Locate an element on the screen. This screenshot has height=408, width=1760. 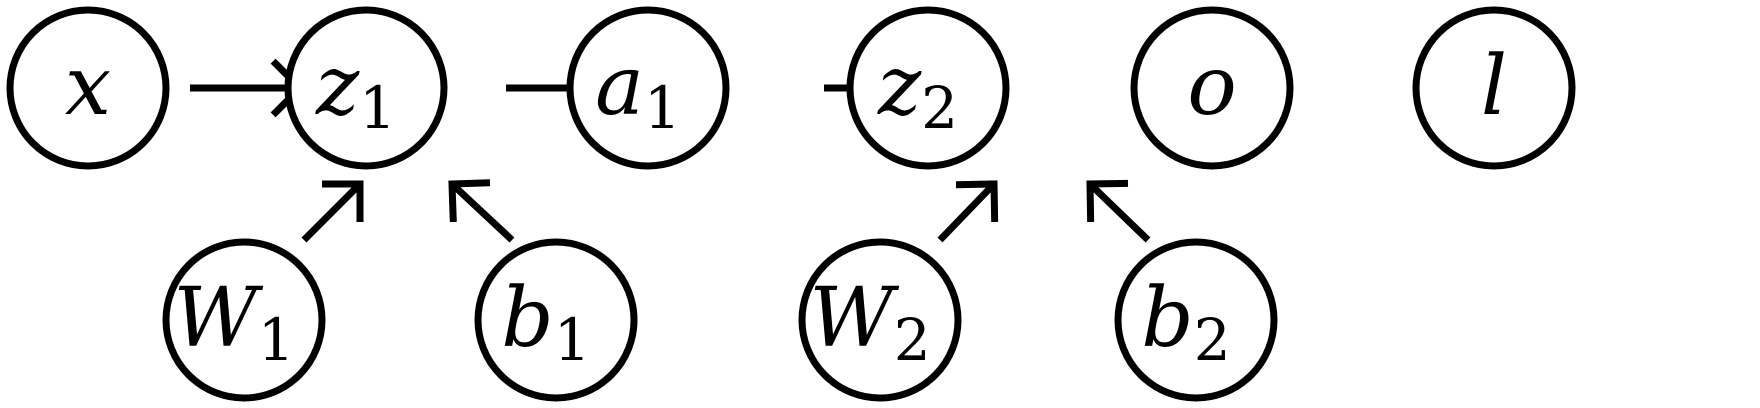
node-a1: a1 is located at coordinates (648, 88).